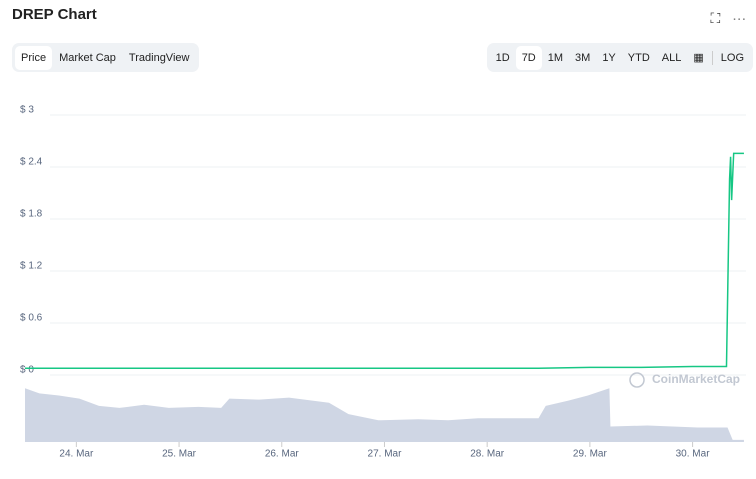 This screenshot has height=479, width=756. I want to click on rng: 7D, so click(528, 57).